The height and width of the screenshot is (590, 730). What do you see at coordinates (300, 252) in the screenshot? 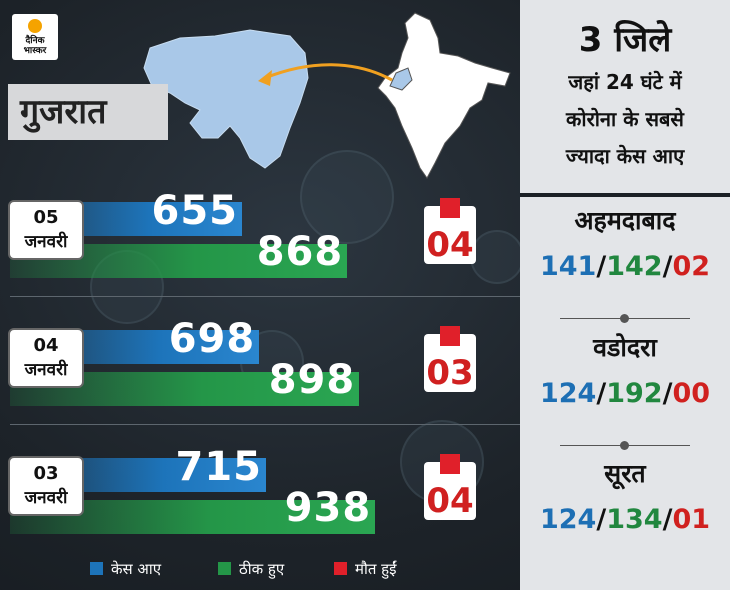
I see `bar-label-recovered: 868` at bounding box center [300, 252].